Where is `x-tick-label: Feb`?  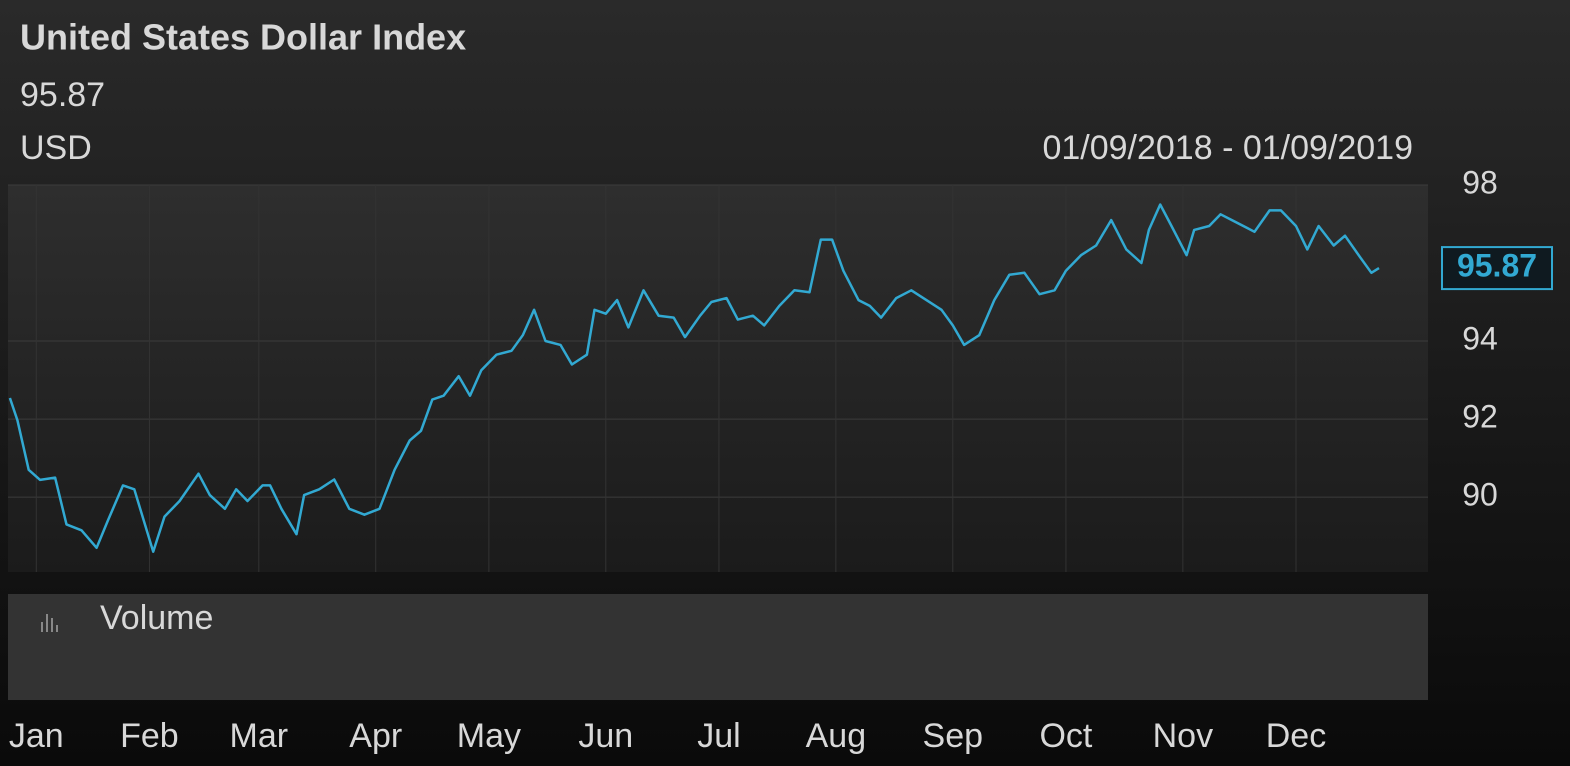 x-tick-label: Feb is located at coordinates (149, 736).